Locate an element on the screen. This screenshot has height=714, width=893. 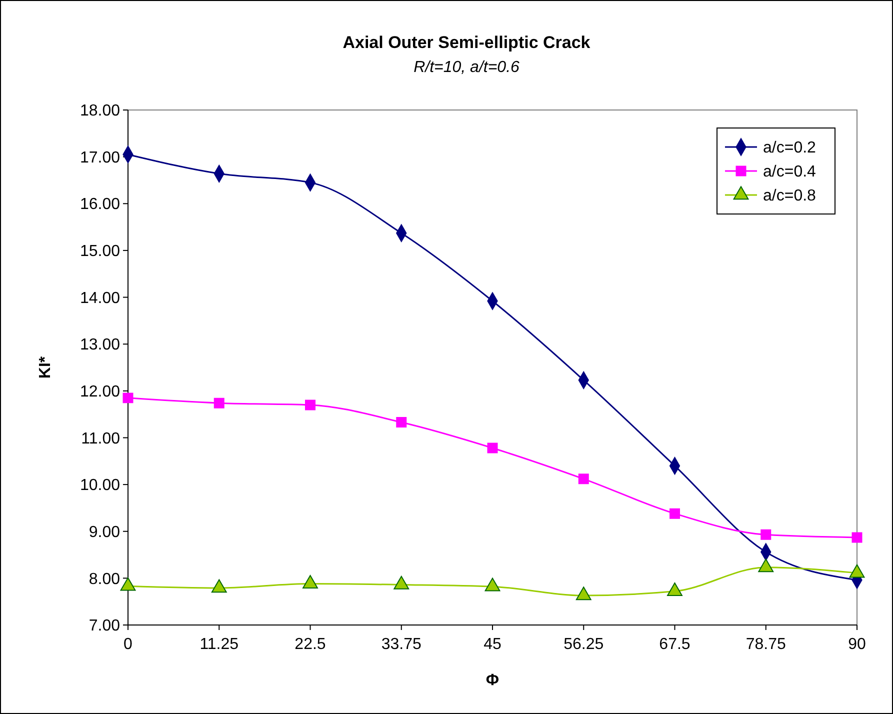
chart-title: Axial Outer Semi-elliptic Crack is located at coordinates (466, 42).